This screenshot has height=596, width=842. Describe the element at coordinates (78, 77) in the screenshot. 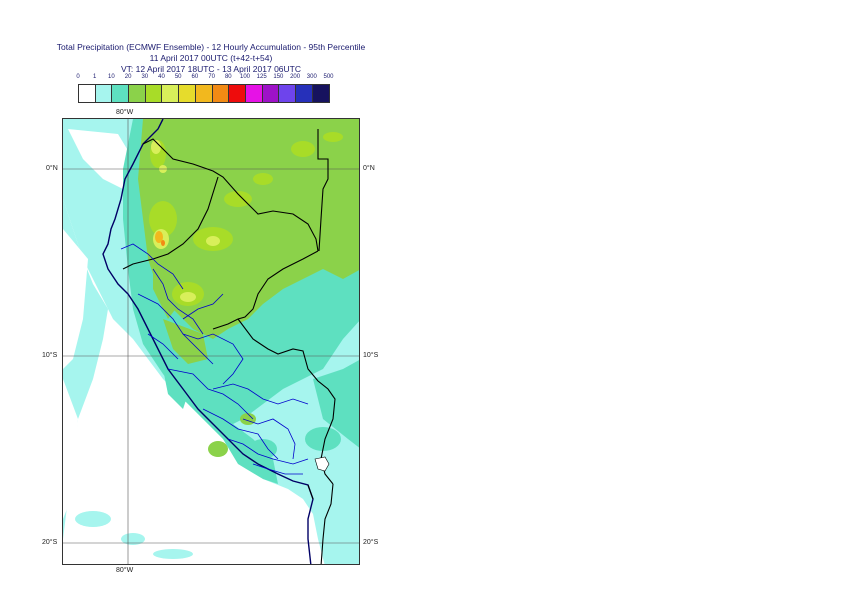

I see `legend-label: 0` at that location.